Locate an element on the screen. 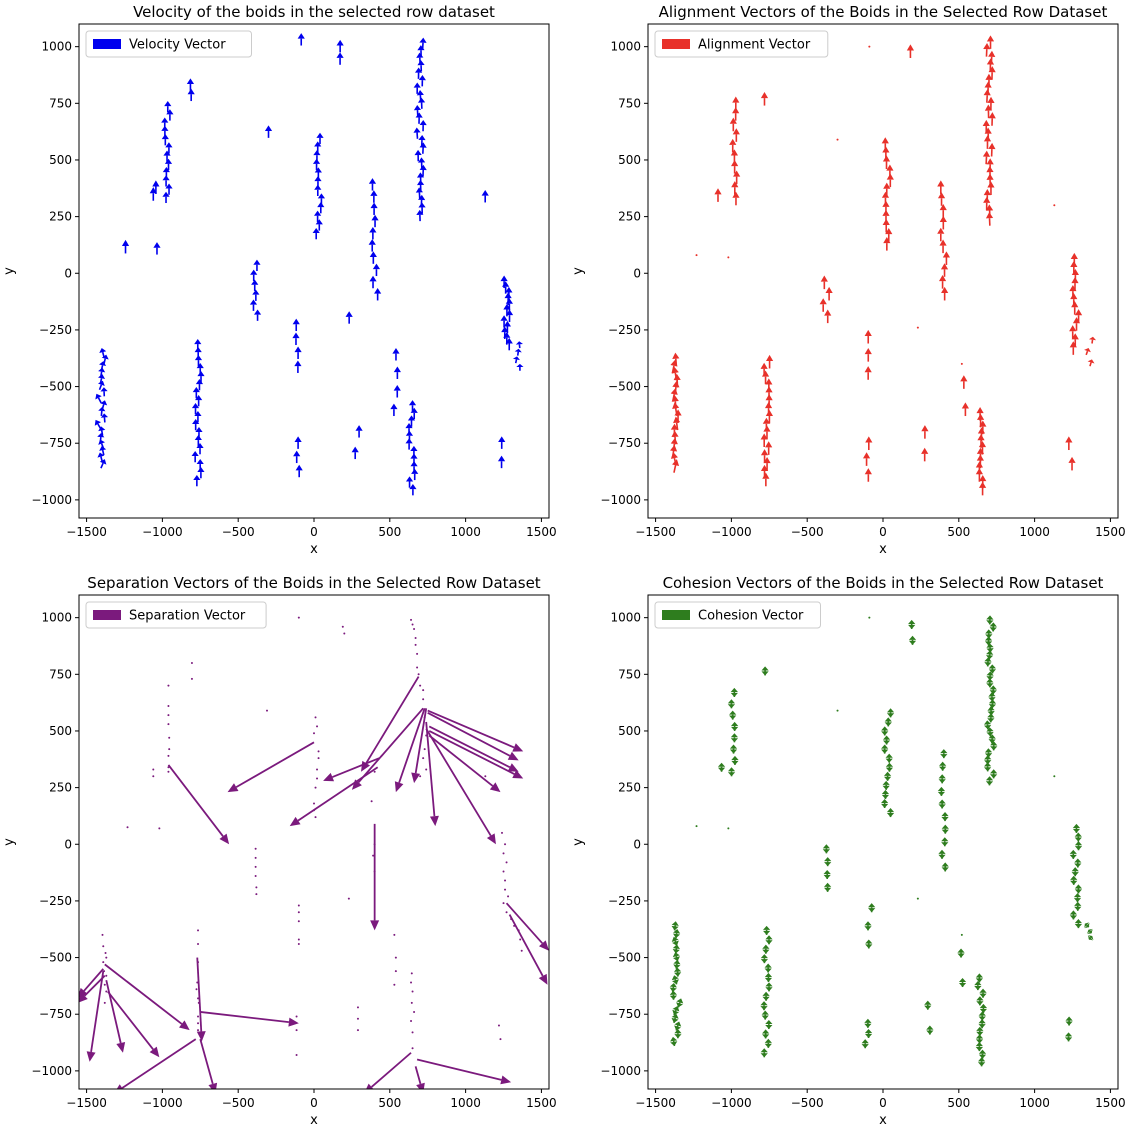  cohesion-legend: Cohesion Vector is located at coordinates (737, 615).